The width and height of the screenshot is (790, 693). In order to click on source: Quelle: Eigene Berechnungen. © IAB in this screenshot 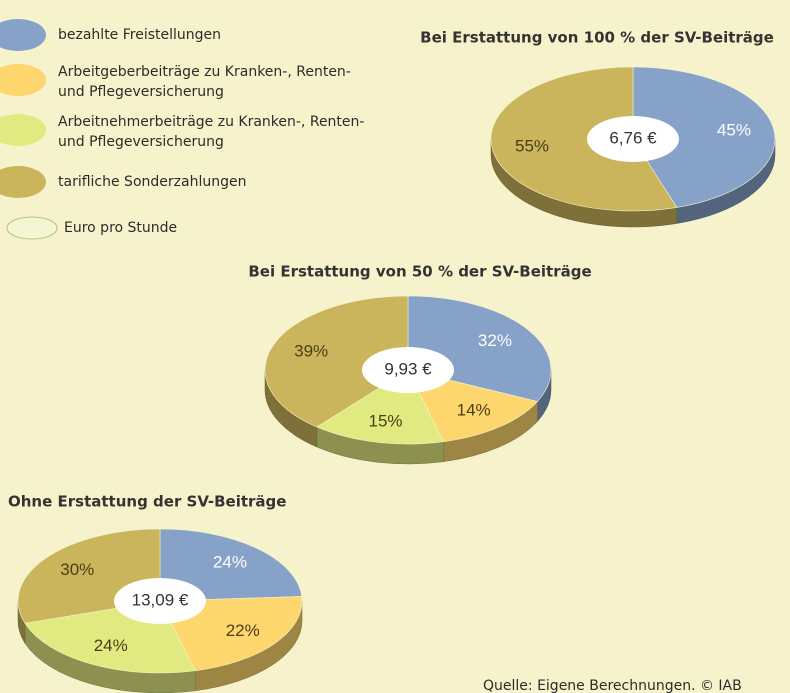, I will do `click(612, 685)`.